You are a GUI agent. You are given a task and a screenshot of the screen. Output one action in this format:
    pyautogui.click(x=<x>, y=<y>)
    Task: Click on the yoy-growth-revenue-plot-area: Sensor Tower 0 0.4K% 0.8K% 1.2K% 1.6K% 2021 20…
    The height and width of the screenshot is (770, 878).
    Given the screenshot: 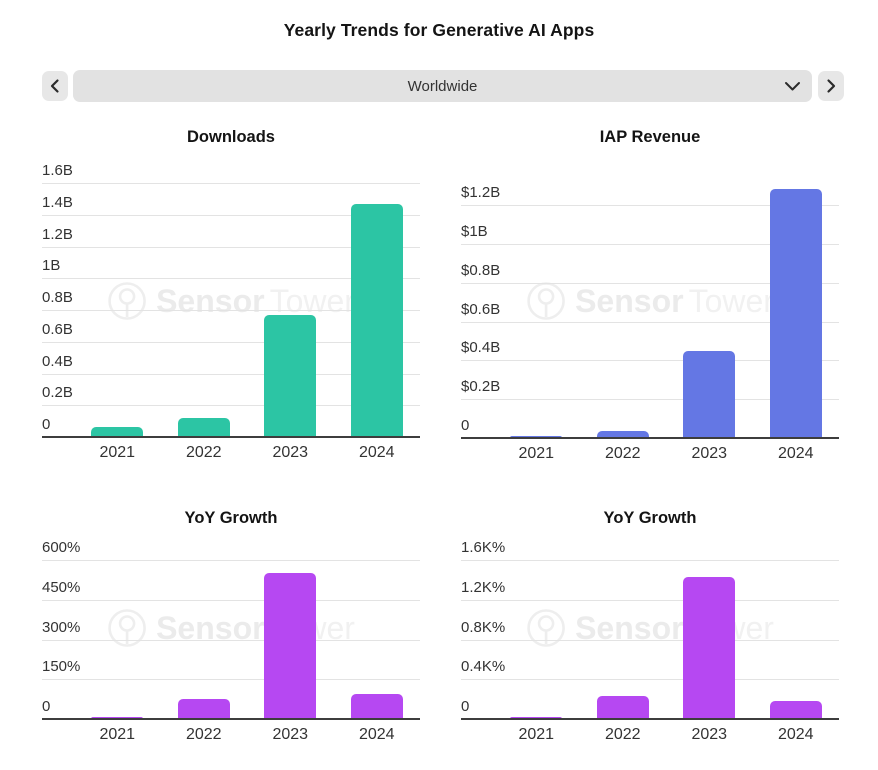 What is the action you would take?
    pyautogui.click(x=650, y=630)
    